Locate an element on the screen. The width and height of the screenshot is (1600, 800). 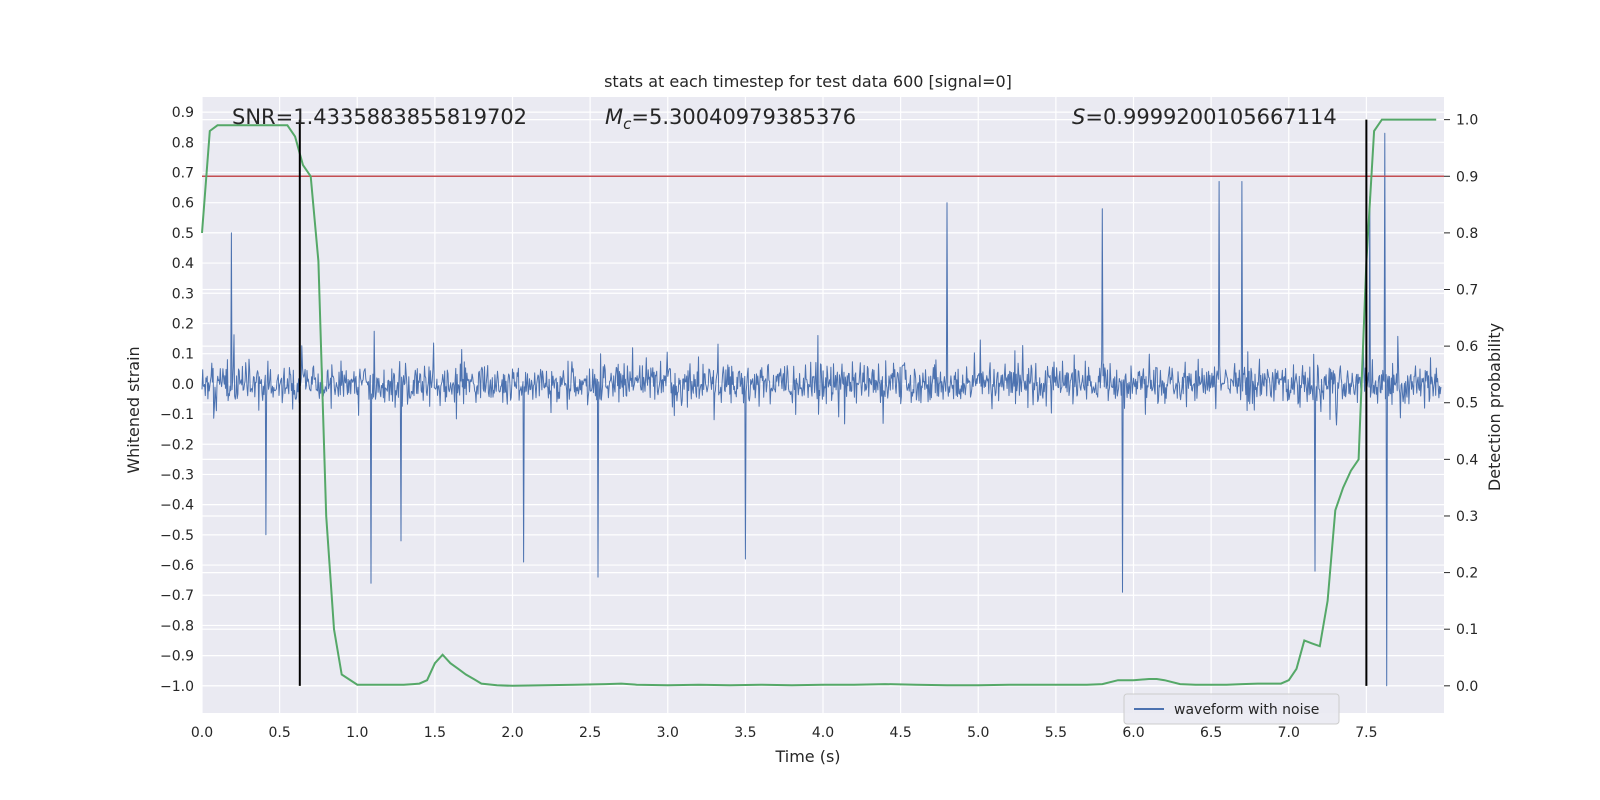
y-tick-label: −0.7 is located at coordinates (177, 596).